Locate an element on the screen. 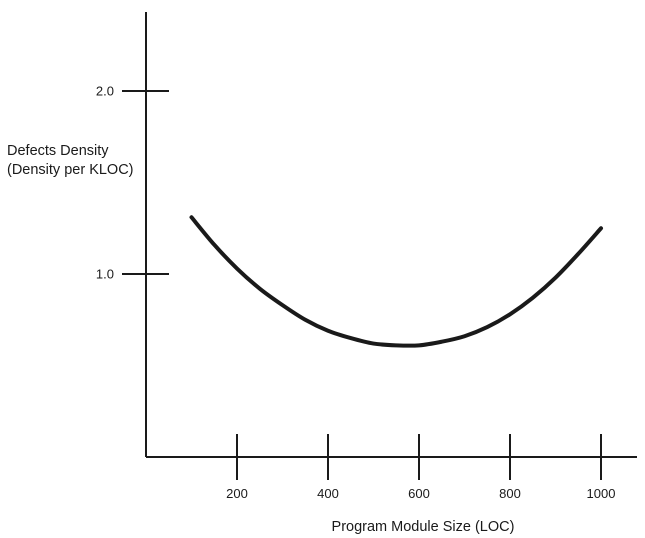  x-tick-label: 1000 is located at coordinates (601, 493).